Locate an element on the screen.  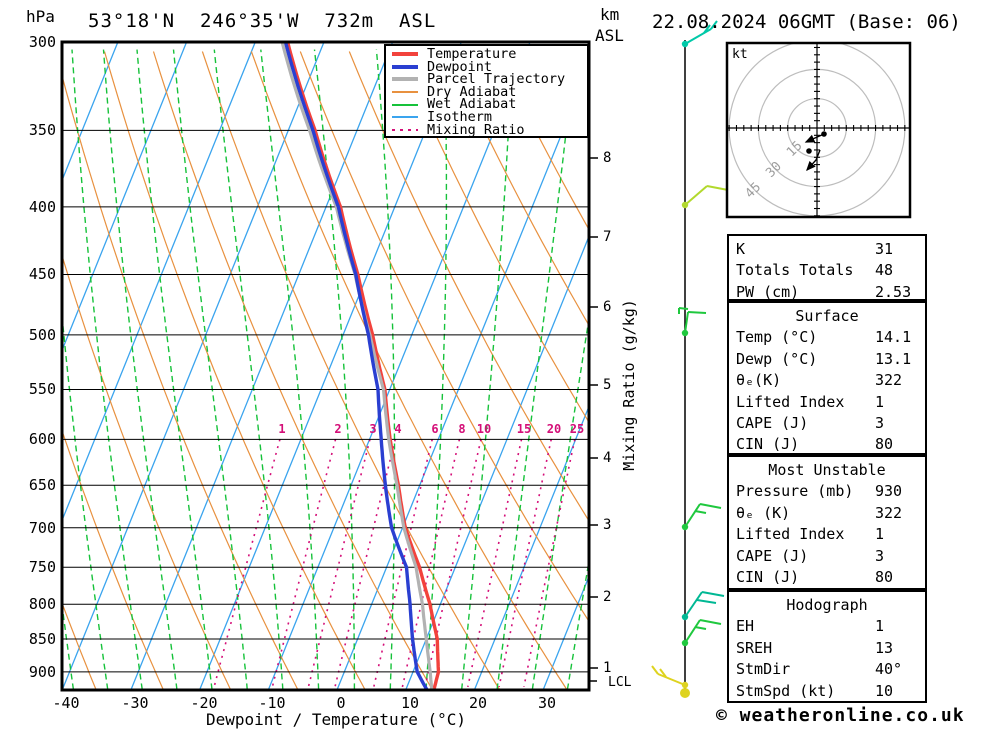
hodograph-unit-label: kt is located at coordinates (740, 54).